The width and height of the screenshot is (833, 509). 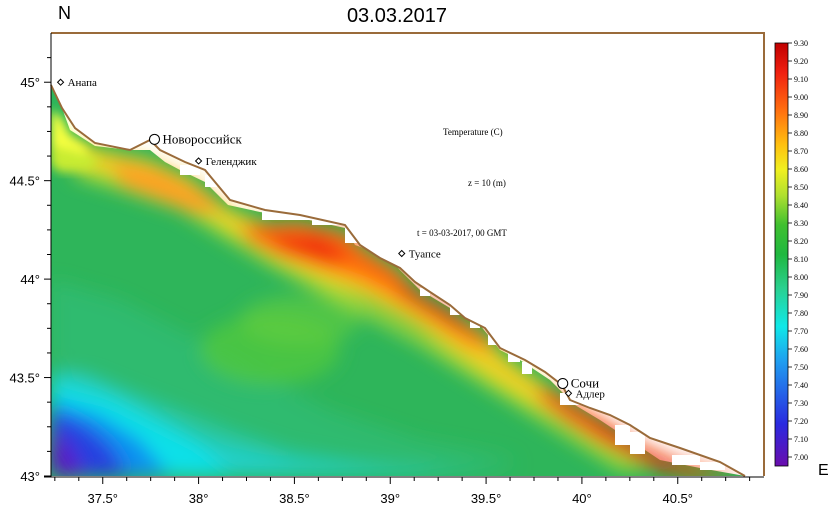 I want to click on latitude-ticks: 45° 44.5° 44° 43.5° 43°, so click(x=30, y=270).